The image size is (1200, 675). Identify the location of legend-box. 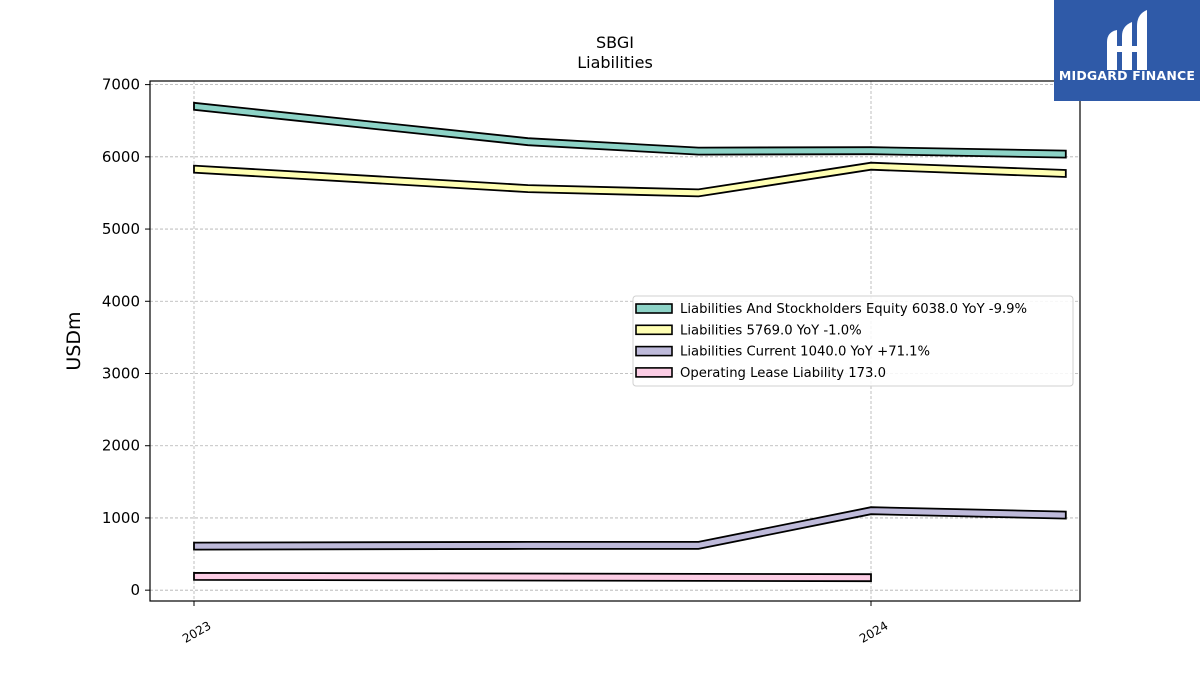
(853, 341).